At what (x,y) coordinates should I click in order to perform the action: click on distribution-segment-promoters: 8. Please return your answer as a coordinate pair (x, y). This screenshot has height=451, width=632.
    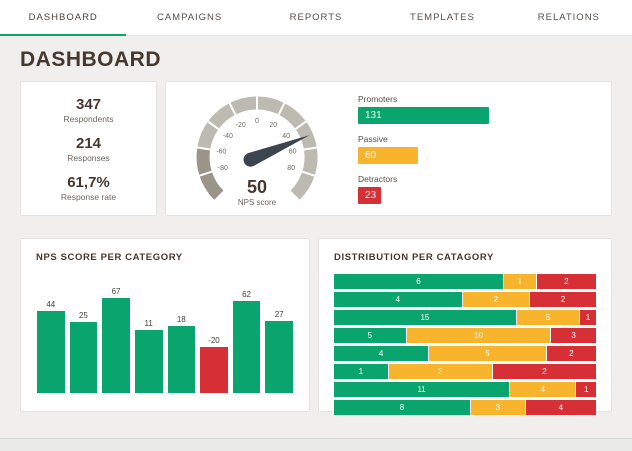
    Looking at the image, I should click on (402, 407).